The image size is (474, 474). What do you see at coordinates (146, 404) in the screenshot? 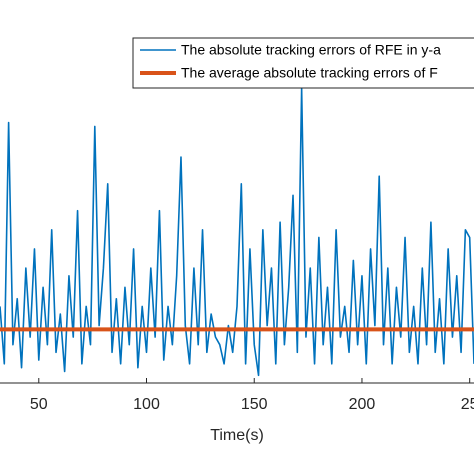
I see `x-tick-label: 100` at bounding box center [146, 404].